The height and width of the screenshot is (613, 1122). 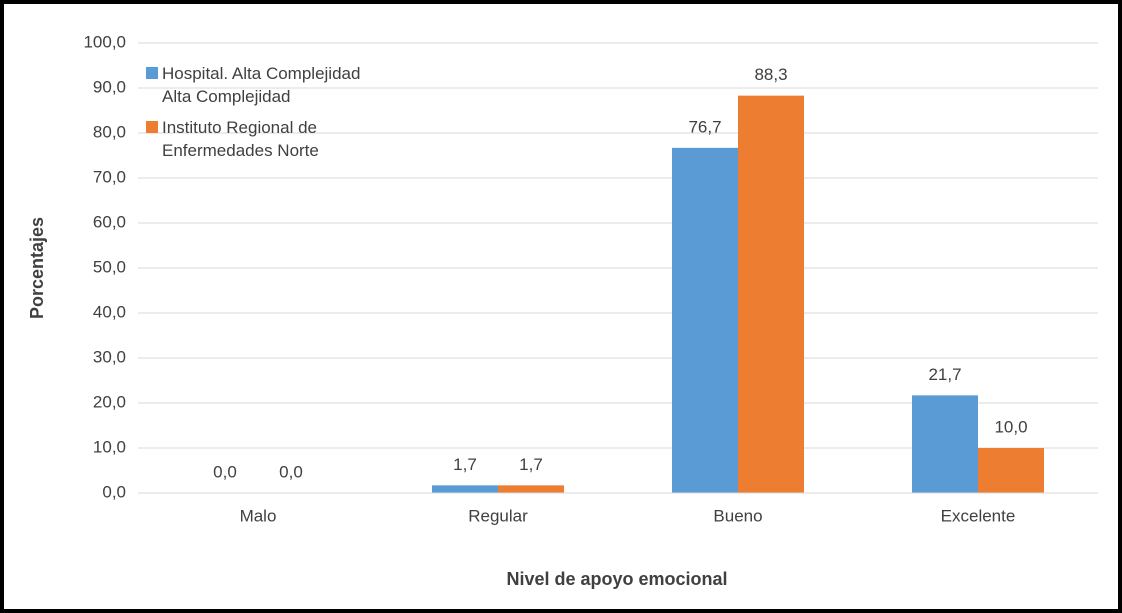 What do you see at coordinates (114, 491) in the screenshot?
I see `y-tick-label: 0,0` at bounding box center [114, 491].